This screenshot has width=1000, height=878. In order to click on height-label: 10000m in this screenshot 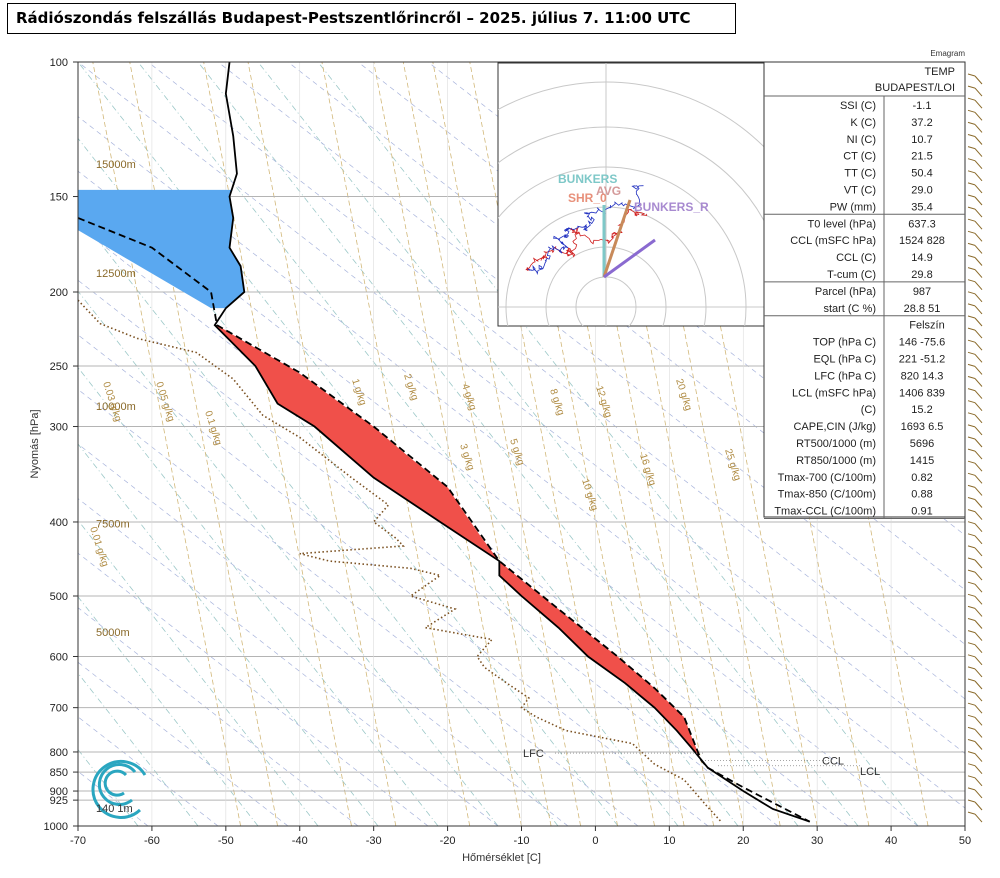, I will do `click(116, 407)`.